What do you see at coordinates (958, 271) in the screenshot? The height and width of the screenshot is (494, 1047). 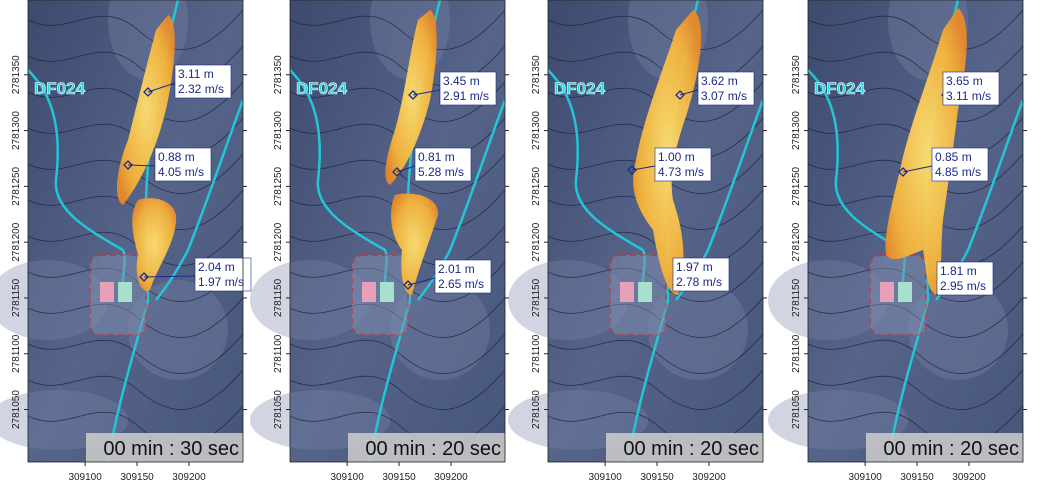 I see `depth-label: 1.81 m` at bounding box center [958, 271].